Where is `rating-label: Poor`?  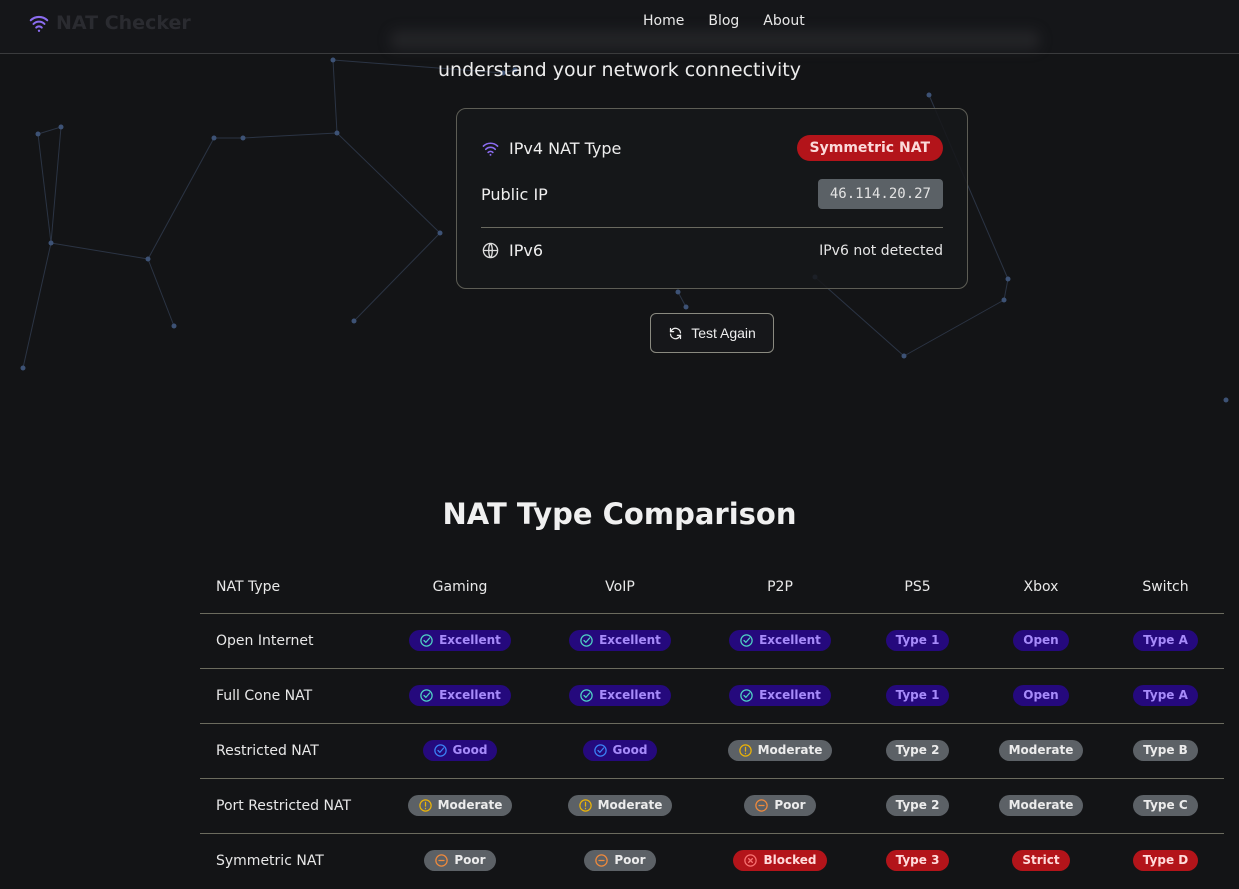 rating-label: Poor is located at coordinates (630, 859).